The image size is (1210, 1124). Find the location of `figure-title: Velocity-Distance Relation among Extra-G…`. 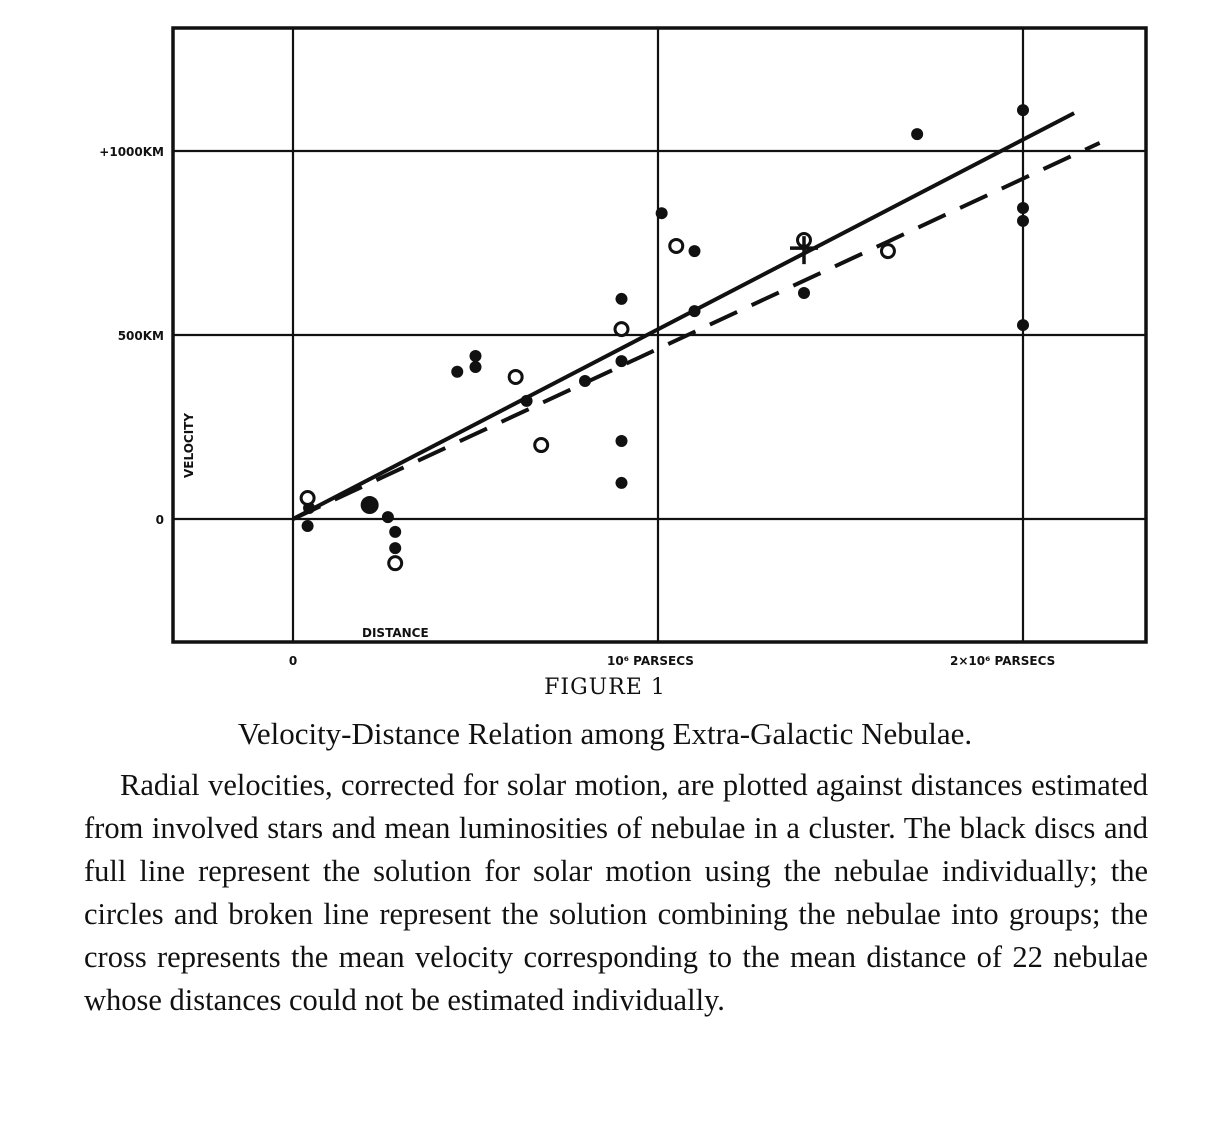

figure-title: Velocity-Distance Relation among Extra-G… is located at coordinates (605, 733).